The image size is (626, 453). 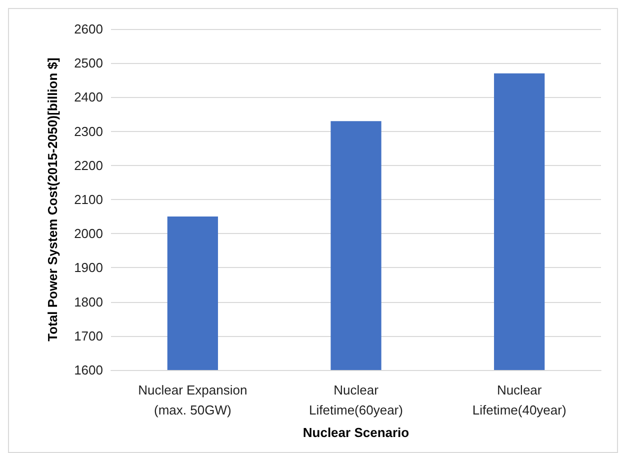 What do you see at coordinates (88, 165) in the screenshot?
I see `y-tick-label: 2200` at bounding box center [88, 165].